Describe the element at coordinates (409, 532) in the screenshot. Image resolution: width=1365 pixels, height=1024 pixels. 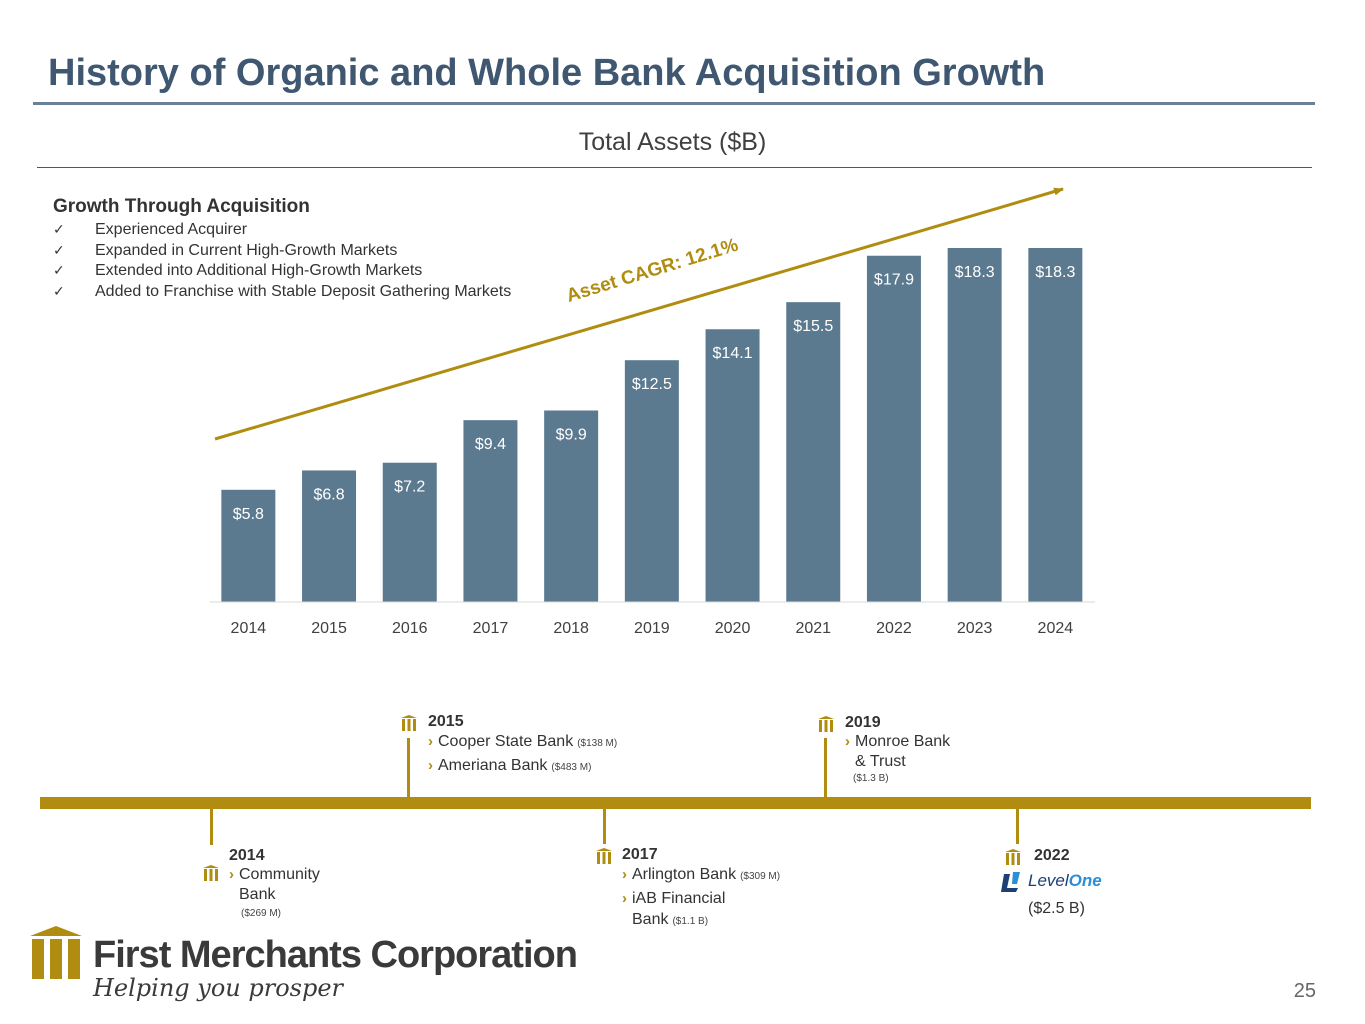
I see `bar-2016` at that location.